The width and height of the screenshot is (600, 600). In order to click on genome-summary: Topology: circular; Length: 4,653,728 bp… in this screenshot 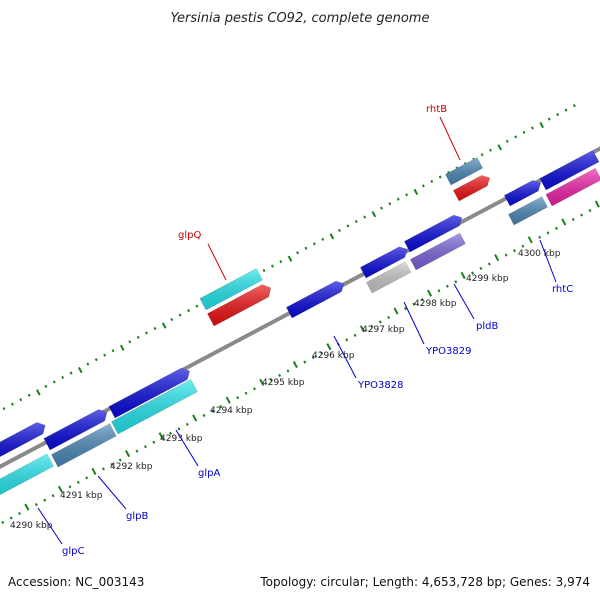, I will do `click(424, 582)`.